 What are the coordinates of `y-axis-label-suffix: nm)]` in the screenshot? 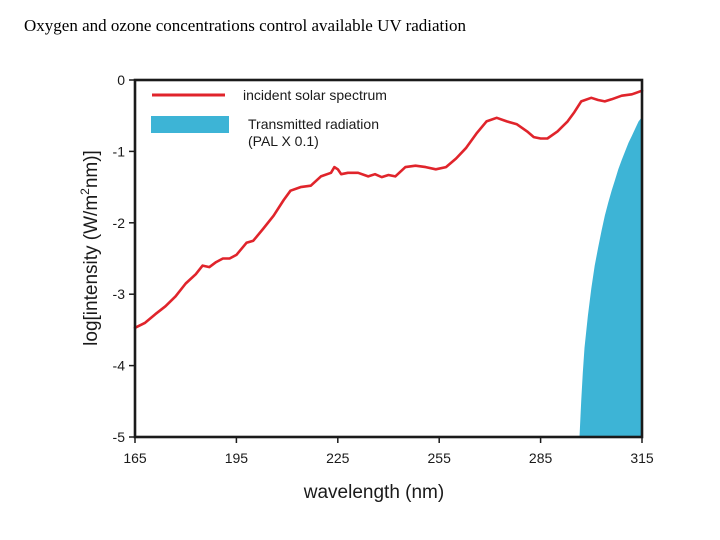 It's located at (91, 169).